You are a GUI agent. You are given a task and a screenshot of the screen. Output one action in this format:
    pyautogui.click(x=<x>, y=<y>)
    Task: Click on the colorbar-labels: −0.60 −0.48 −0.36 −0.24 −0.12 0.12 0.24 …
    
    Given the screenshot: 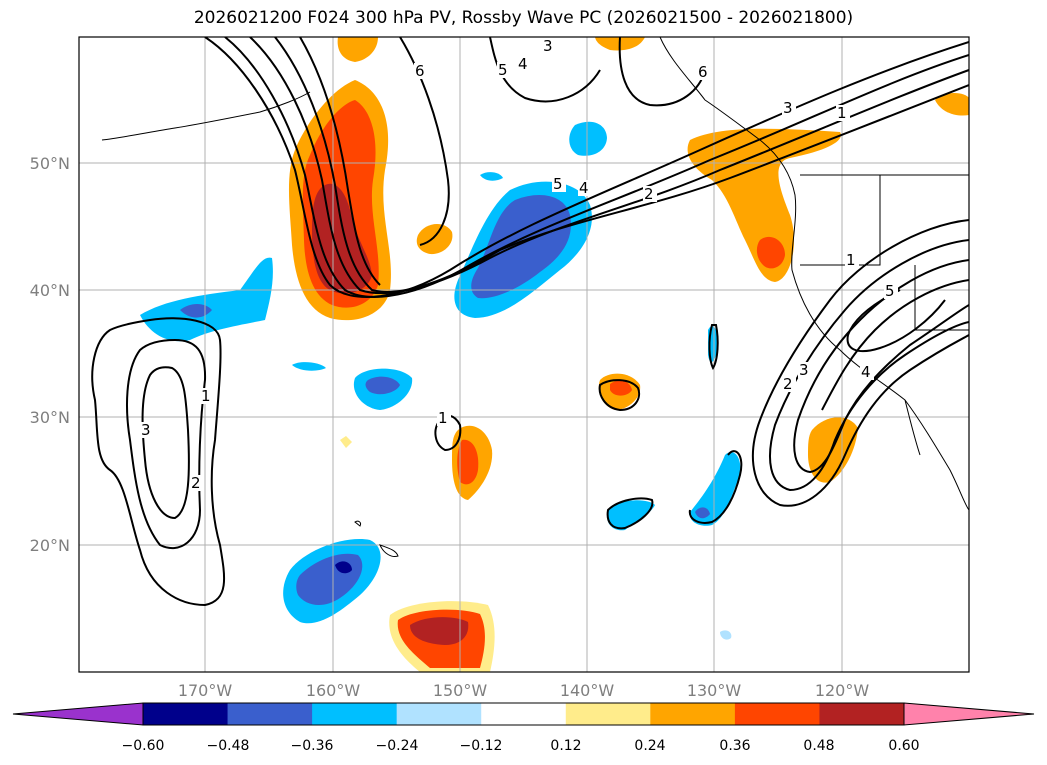 What is the action you would take?
    pyautogui.click(x=521, y=746)
    